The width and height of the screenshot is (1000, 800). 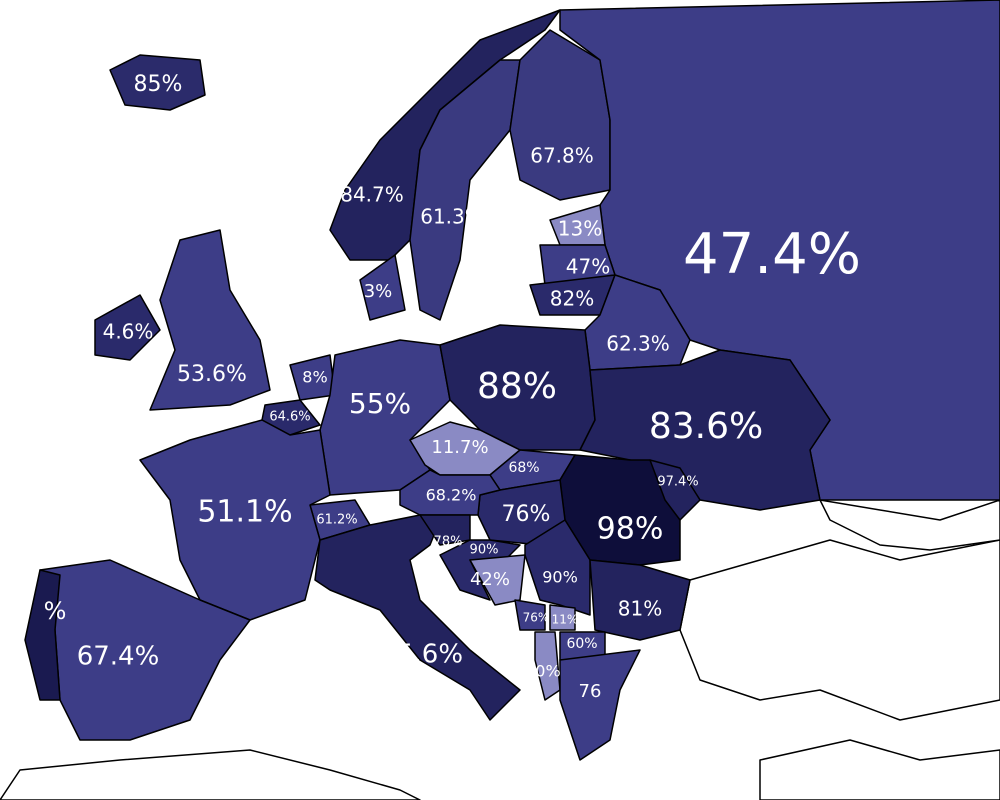 What do you see at coordinates (588, 267) in the screenshot?
I see `region-label: 47%` at bounding box center [588, 267].